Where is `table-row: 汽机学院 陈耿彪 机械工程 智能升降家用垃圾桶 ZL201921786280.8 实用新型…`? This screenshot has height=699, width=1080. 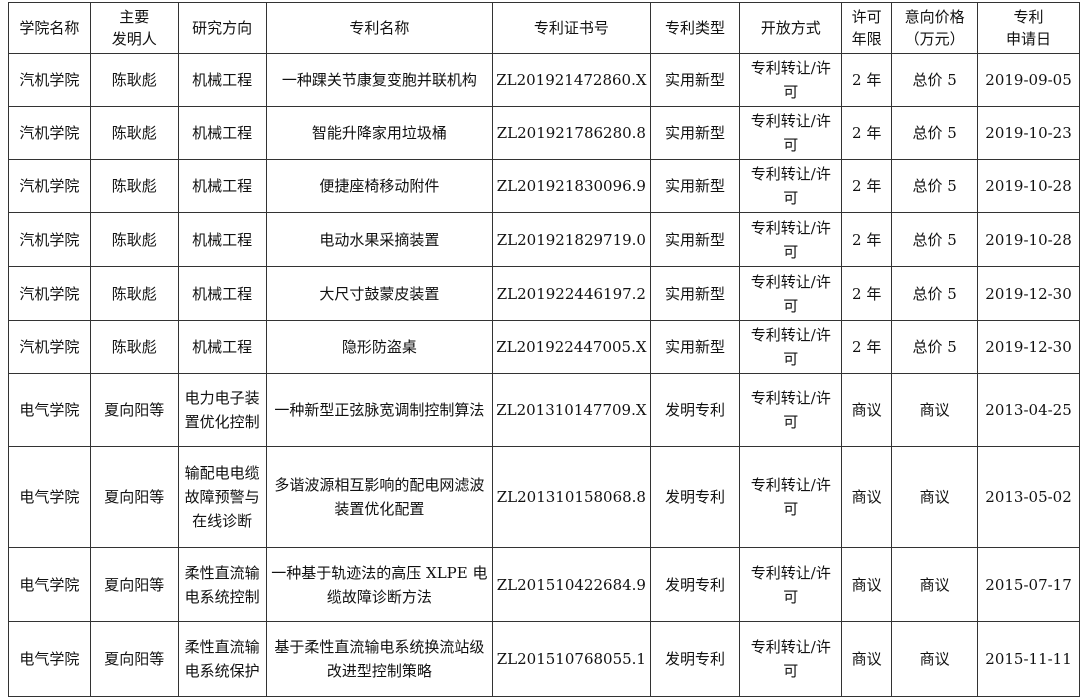 table-row: 汽机学院 陈耿彪 机械工程 智能升降家用垃圾桶 ZL201921786280.8 实用新型… is located at coordinates (544, 133).